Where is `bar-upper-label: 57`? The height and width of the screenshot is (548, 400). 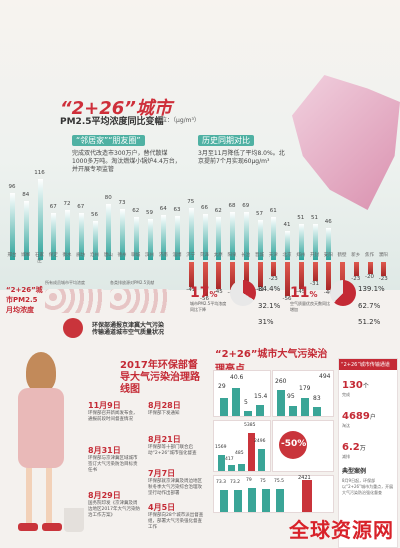
bar-upper-label: 57 is located at coordinates (259, 214).